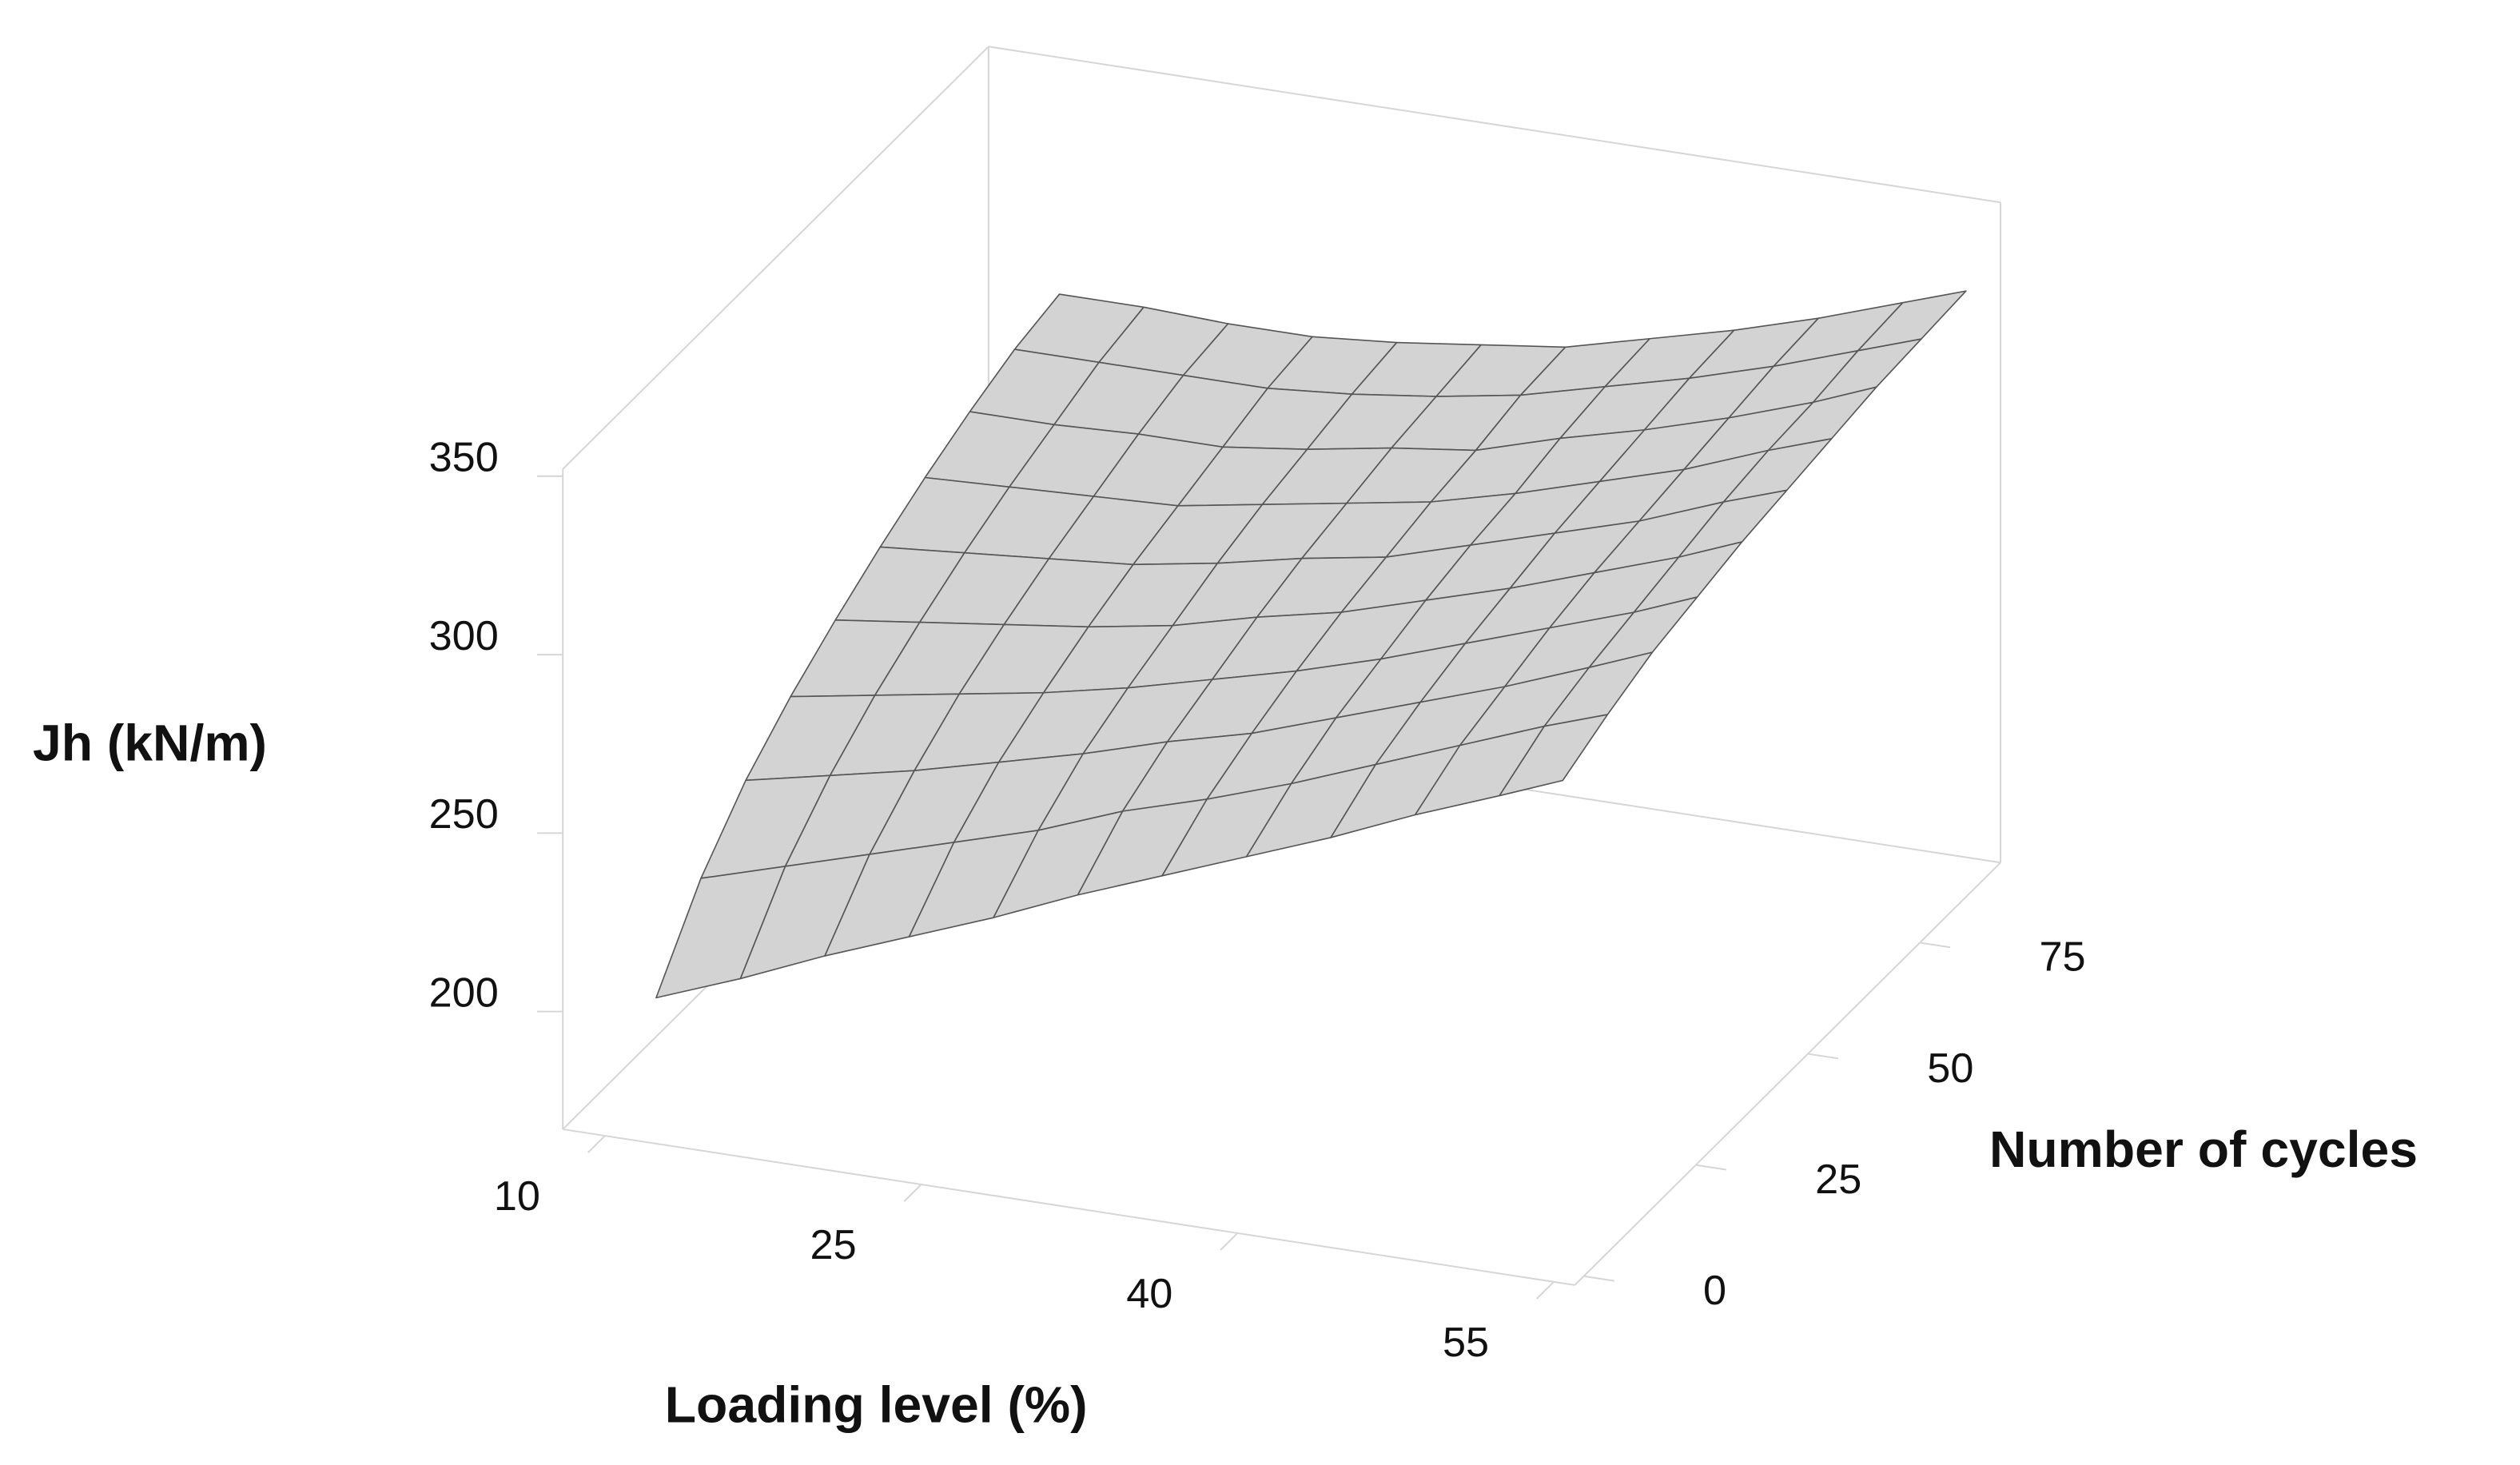  What do you see at coordinates (464, 636) in the screenshot?
I see `z-tick-label: 300` at bounding box center [464, 636].